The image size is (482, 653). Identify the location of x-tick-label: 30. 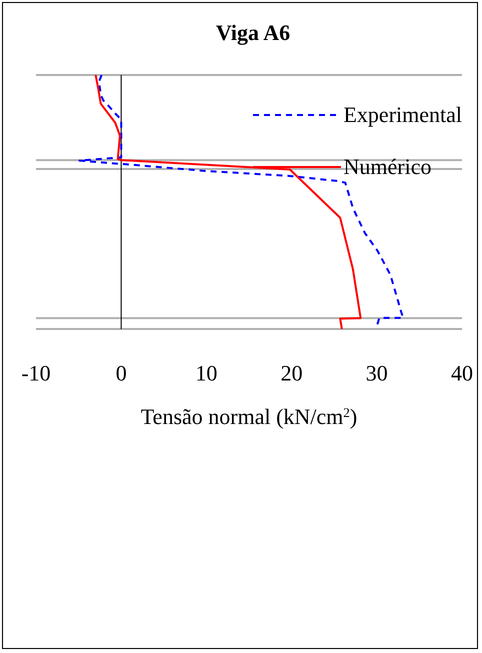
(377, 373).